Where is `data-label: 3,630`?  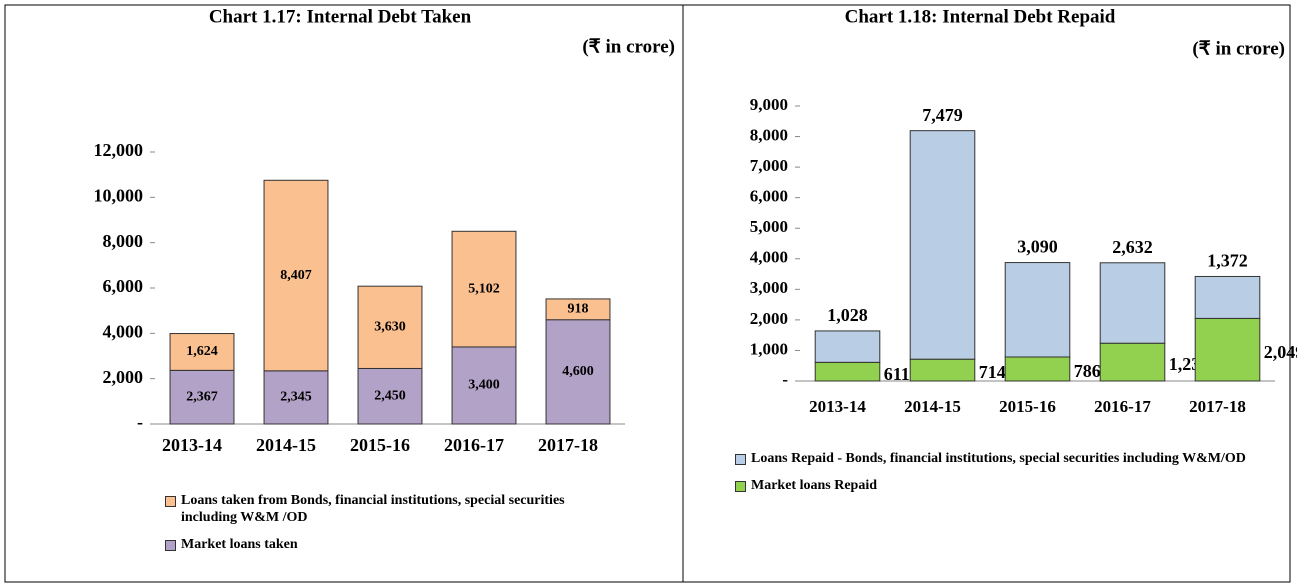 data-label: 3,630 is located at coordinates (390, 327).